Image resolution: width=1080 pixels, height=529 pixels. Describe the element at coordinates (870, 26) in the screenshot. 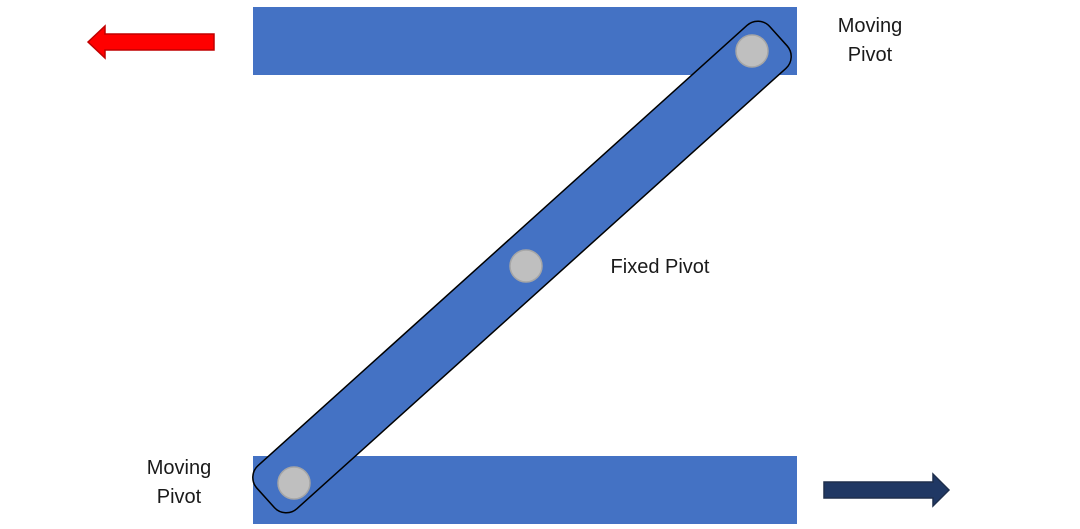

I see `moving-pivot-top-label-line1: Moving` at that location.